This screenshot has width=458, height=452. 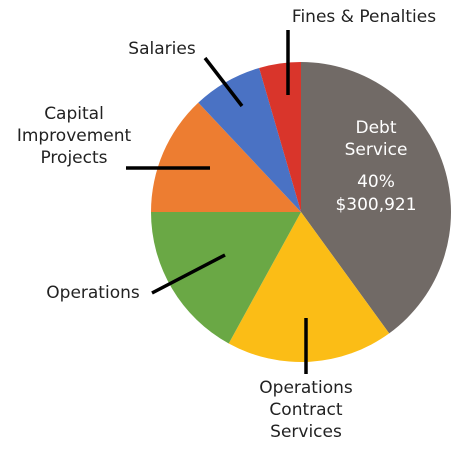 I want to click on category-label: Salaries, so click(x=162, y=49).